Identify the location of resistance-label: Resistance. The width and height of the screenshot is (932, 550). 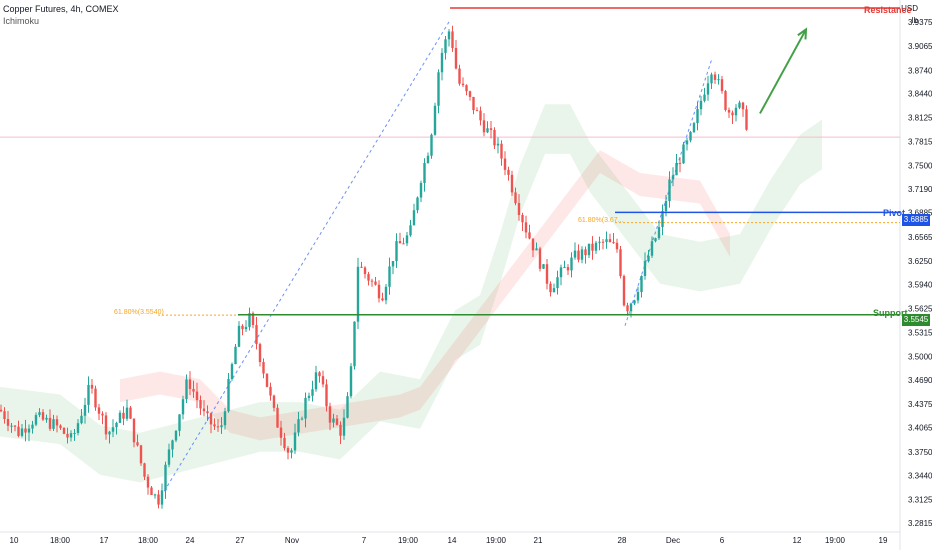
(888, 10).